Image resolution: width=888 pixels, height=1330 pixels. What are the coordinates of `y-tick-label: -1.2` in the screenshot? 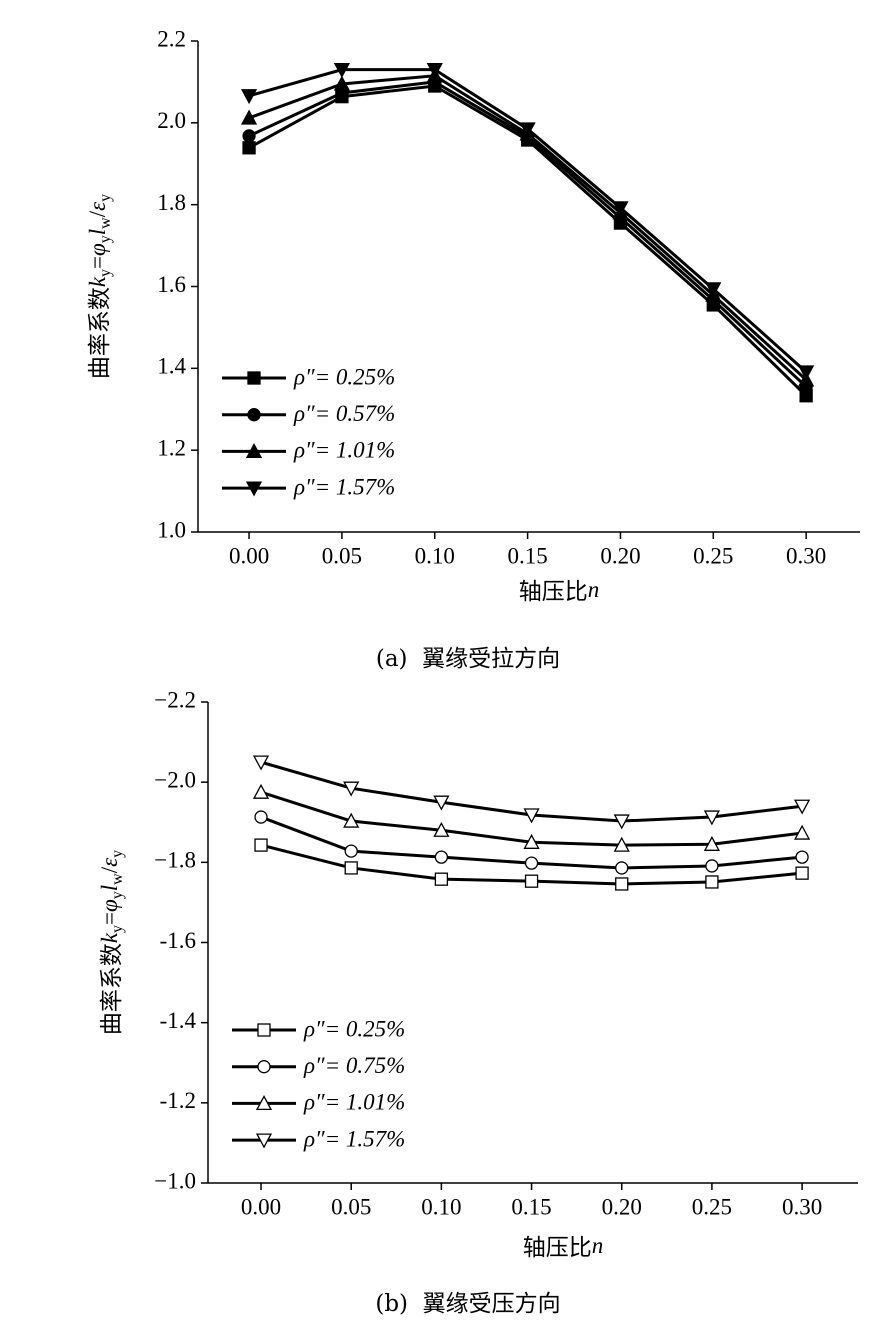 It's located at (178, 1100).